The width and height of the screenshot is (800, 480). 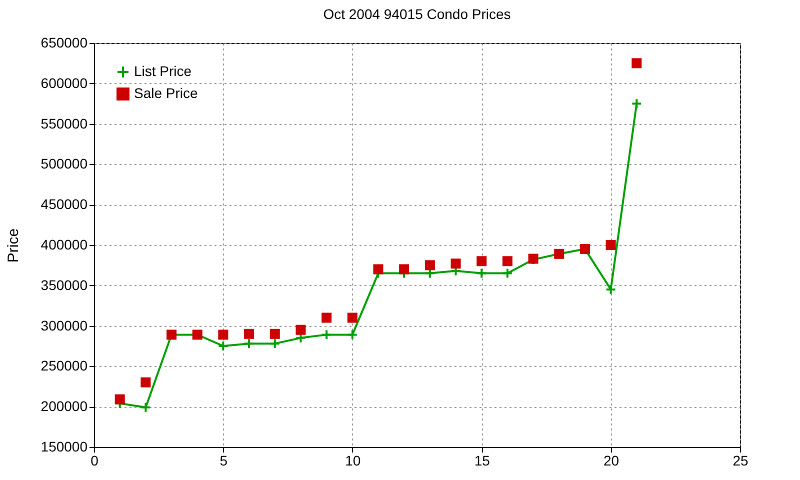 What do you see at coordinates (166, 93) in the screenshot?
I see `legend-label: Sale Price` at bounding box center [166, 93].